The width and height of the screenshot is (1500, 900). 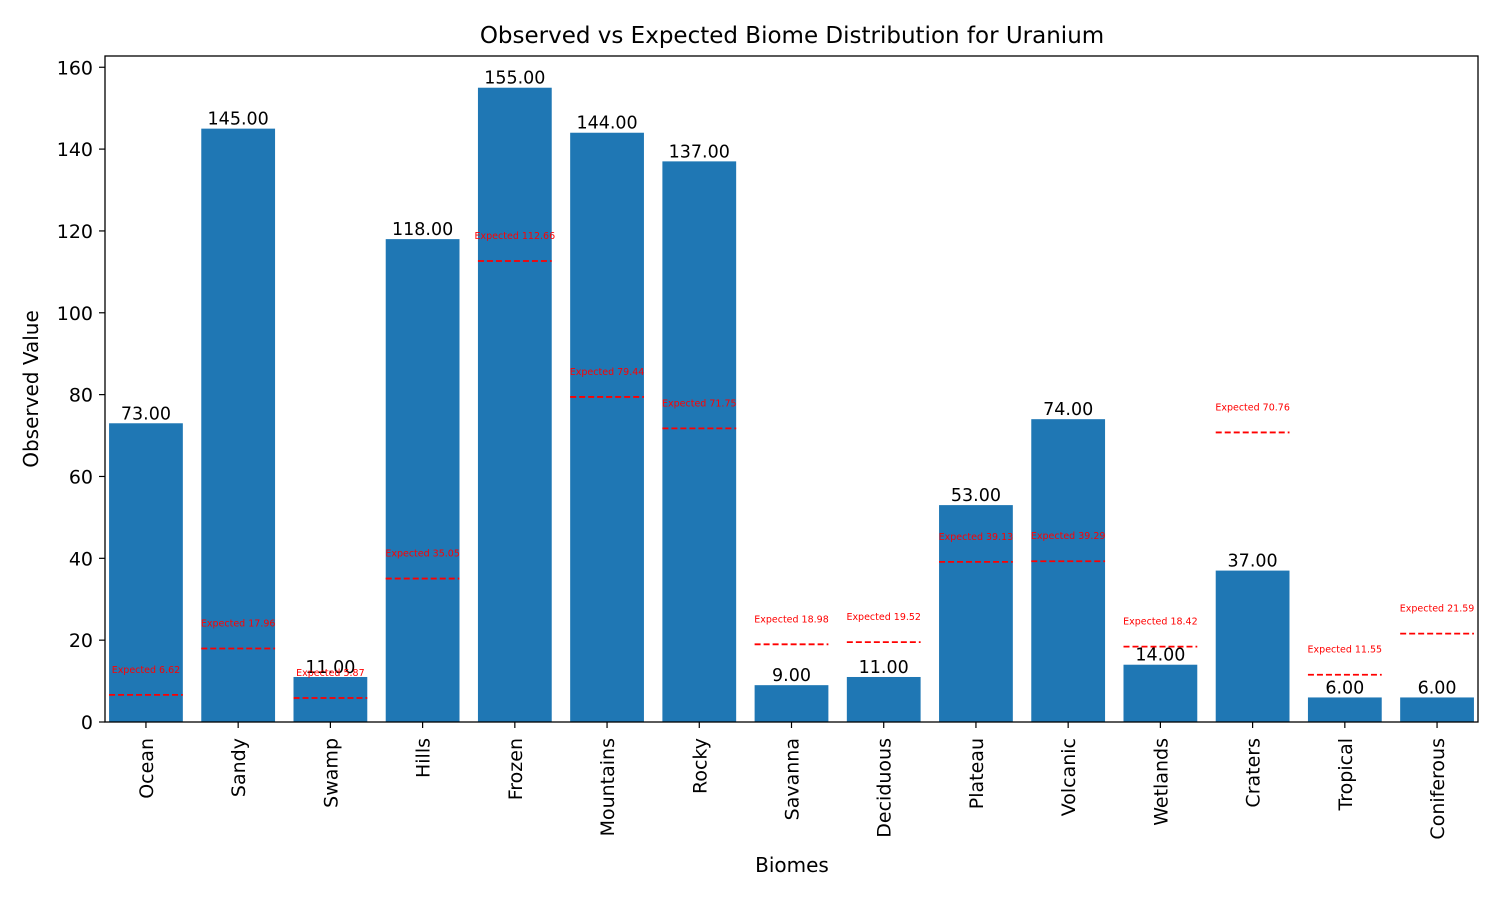 I want to click on bar-plateau, so click(x=976, y=613).